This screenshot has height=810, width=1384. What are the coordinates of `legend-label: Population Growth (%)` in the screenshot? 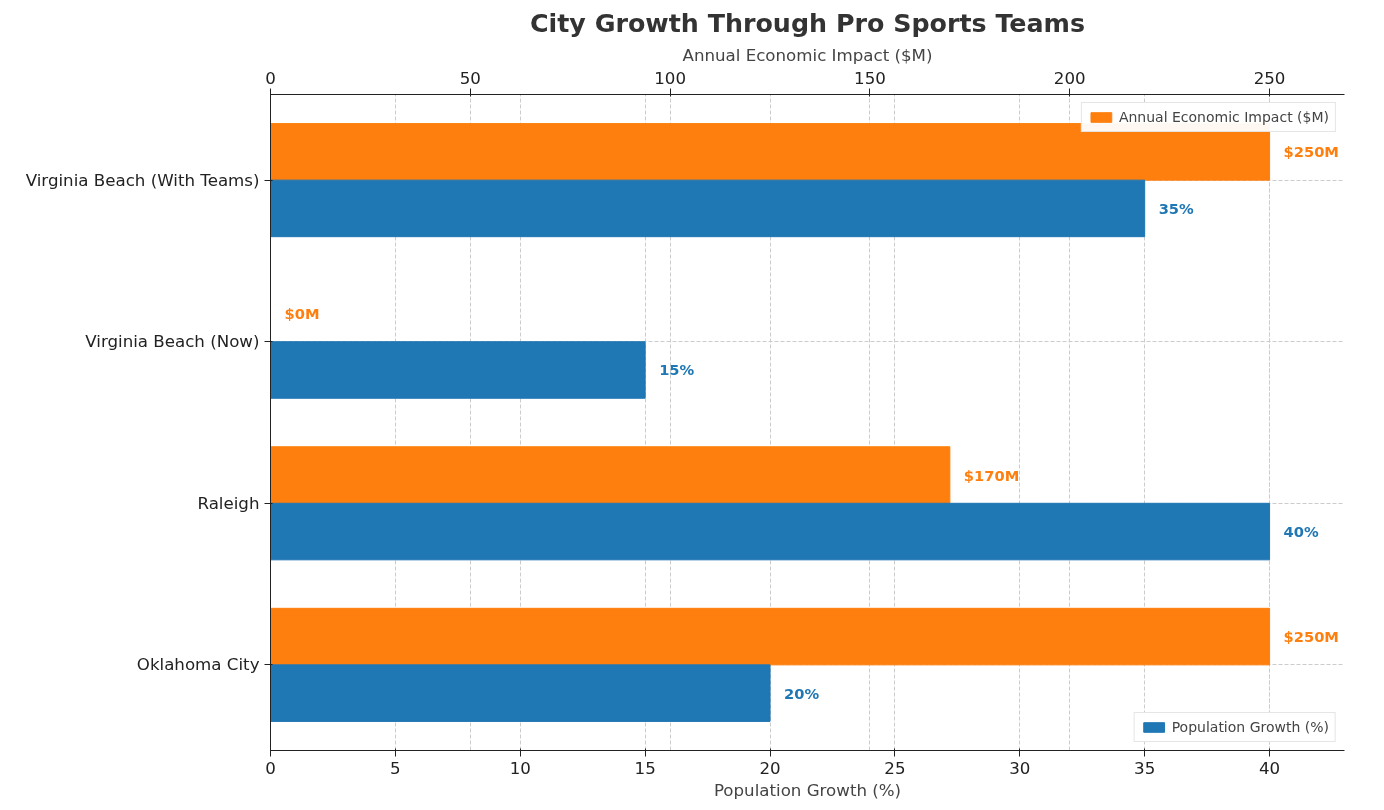 It's located at (1250, 727).